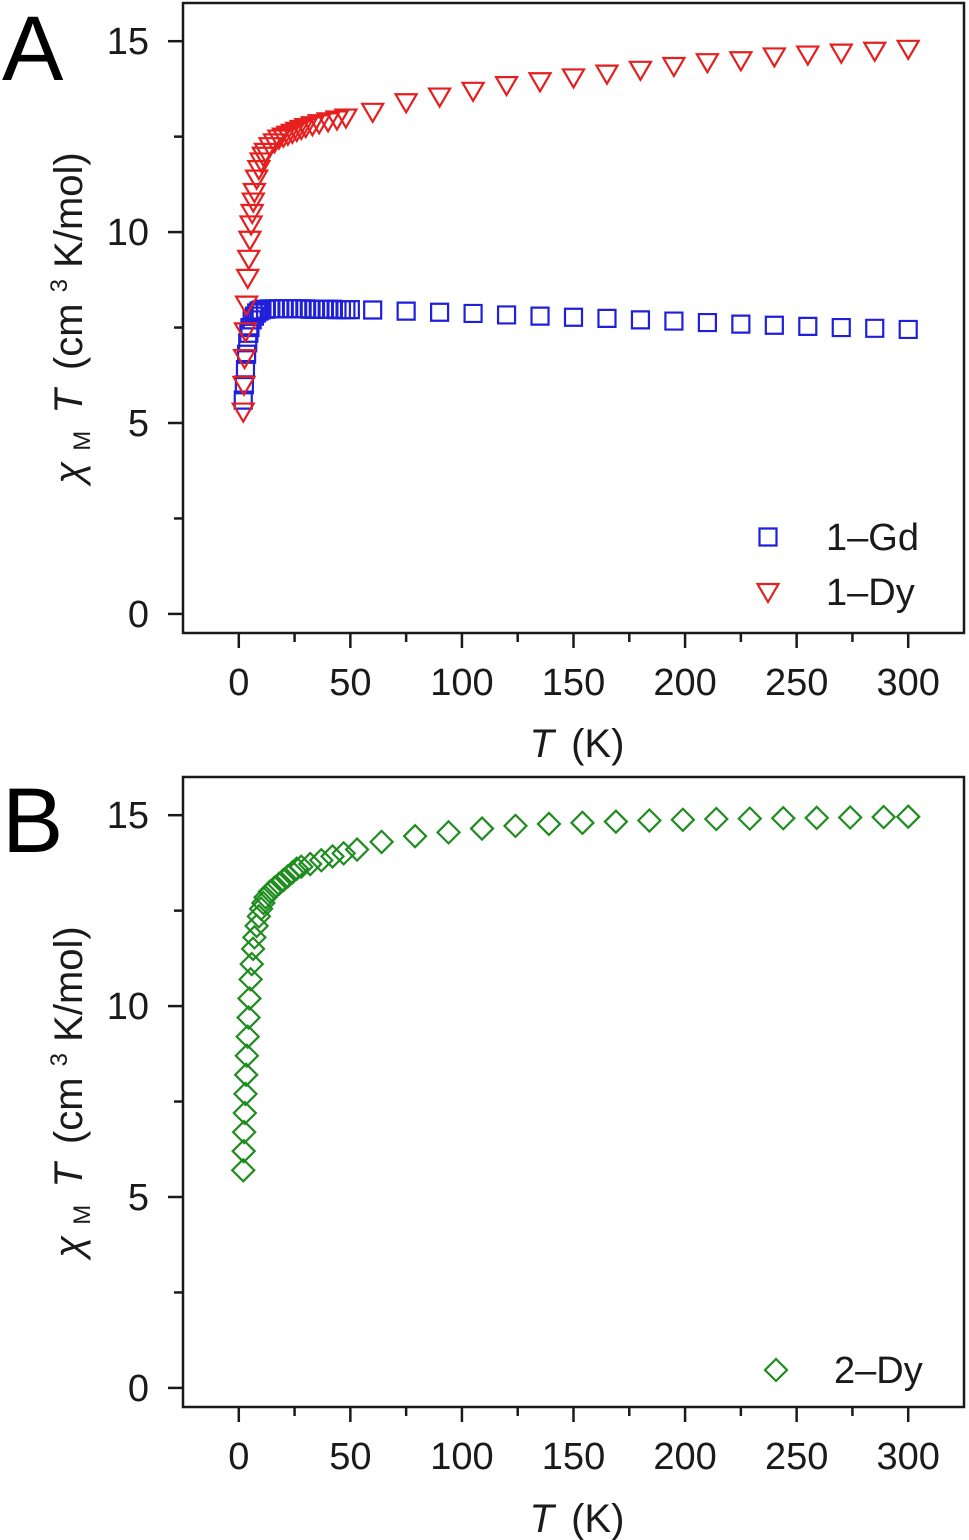  What do you see at coordinates (684, 1457) in the screenshot?
I see `x-tick-label-b-200: 200` at bounding box center [684, 1457].